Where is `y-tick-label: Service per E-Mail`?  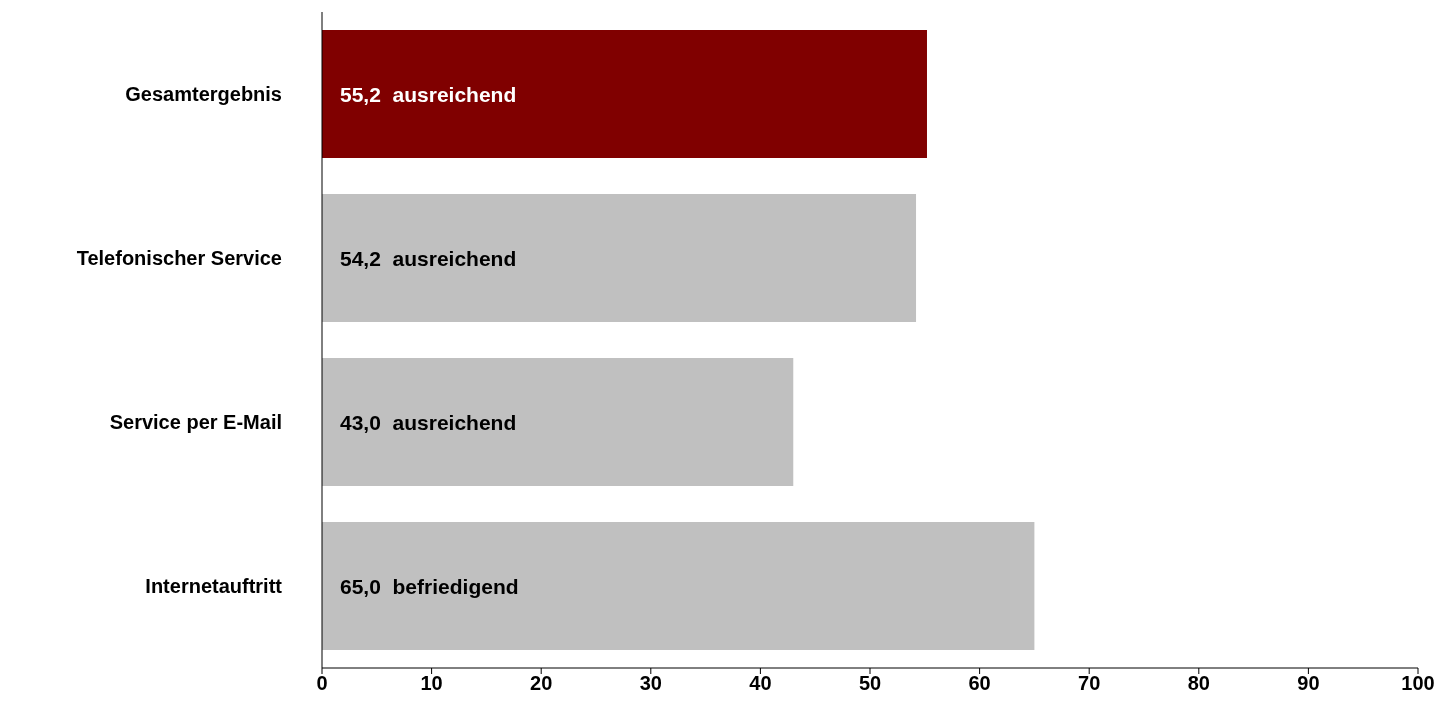
y-tick-label: Service per E-Mail is located at coordinates (195, 422).